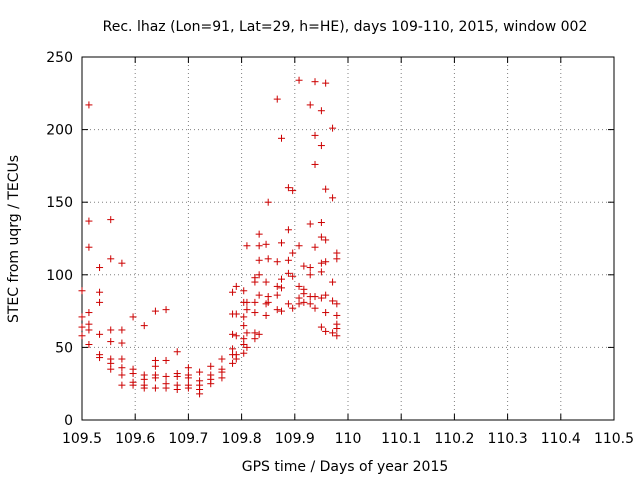  What do you see at coordinates (135, 439) in the screenshot?
I see `x-tick-label: 109.6` at bounding box center [135, 439].